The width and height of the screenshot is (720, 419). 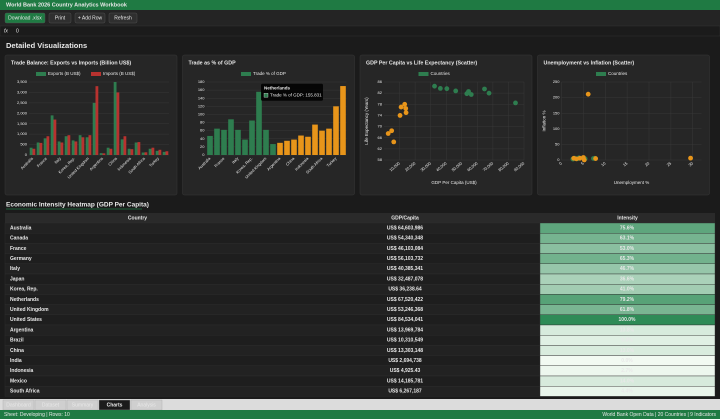 I want to click on y-axis-label: Life Expectancy (Years), so click(x=366, y=121).